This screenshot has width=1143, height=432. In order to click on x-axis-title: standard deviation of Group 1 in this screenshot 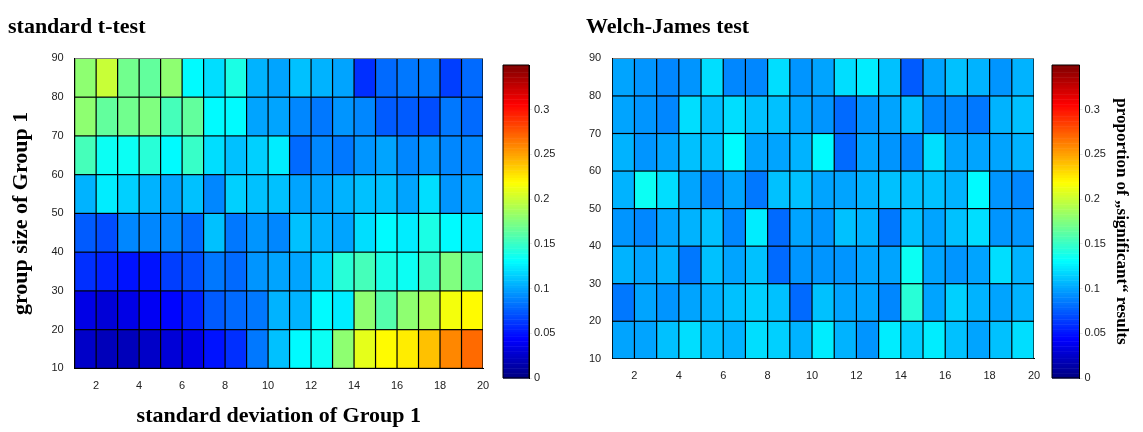, I will do `click(279, 415)`.